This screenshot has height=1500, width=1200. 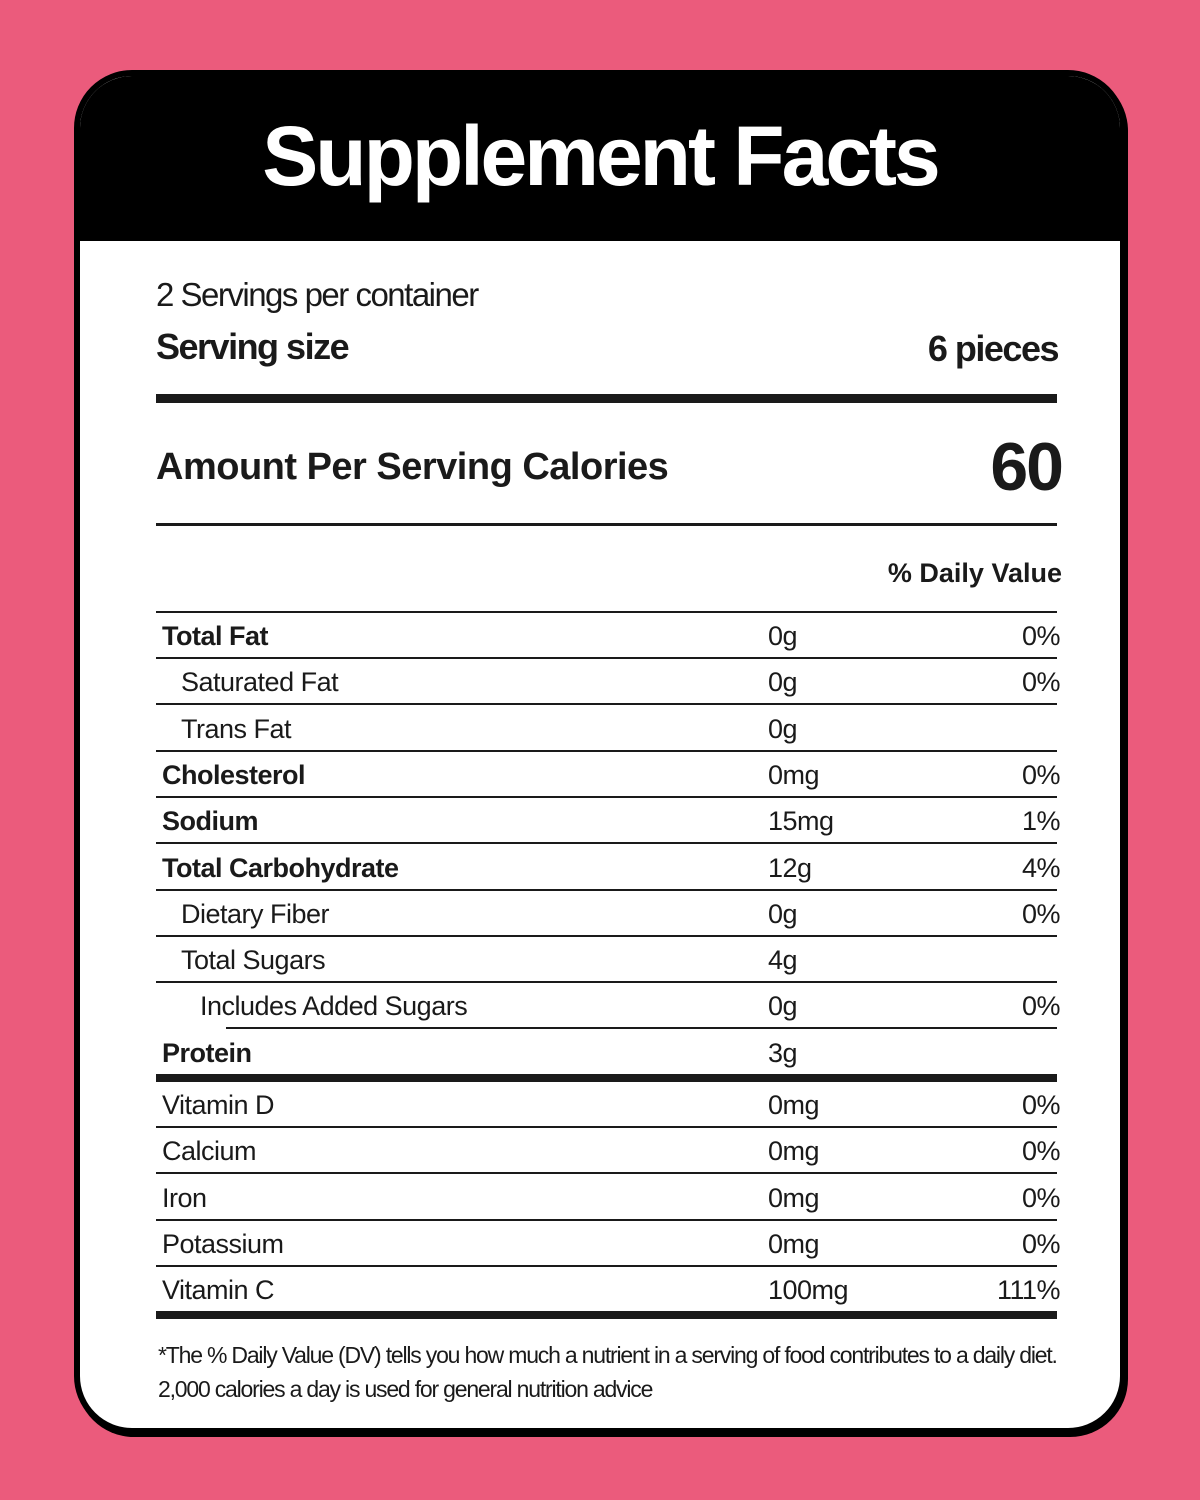 What do you see at coordinates (209, 1151) in the screenshot?
I see `nutrient-name: Calcium` at bounding box center [209, 1151].